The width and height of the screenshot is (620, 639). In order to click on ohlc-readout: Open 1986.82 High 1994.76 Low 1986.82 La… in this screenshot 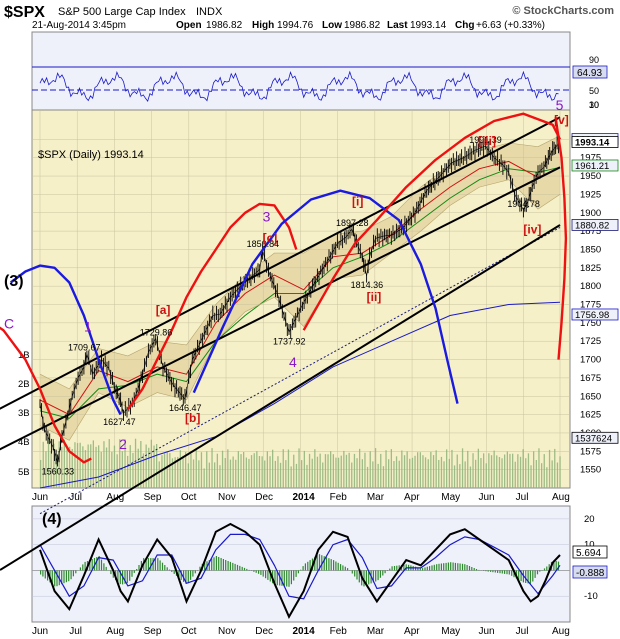, I will do `click(360, 25)`.